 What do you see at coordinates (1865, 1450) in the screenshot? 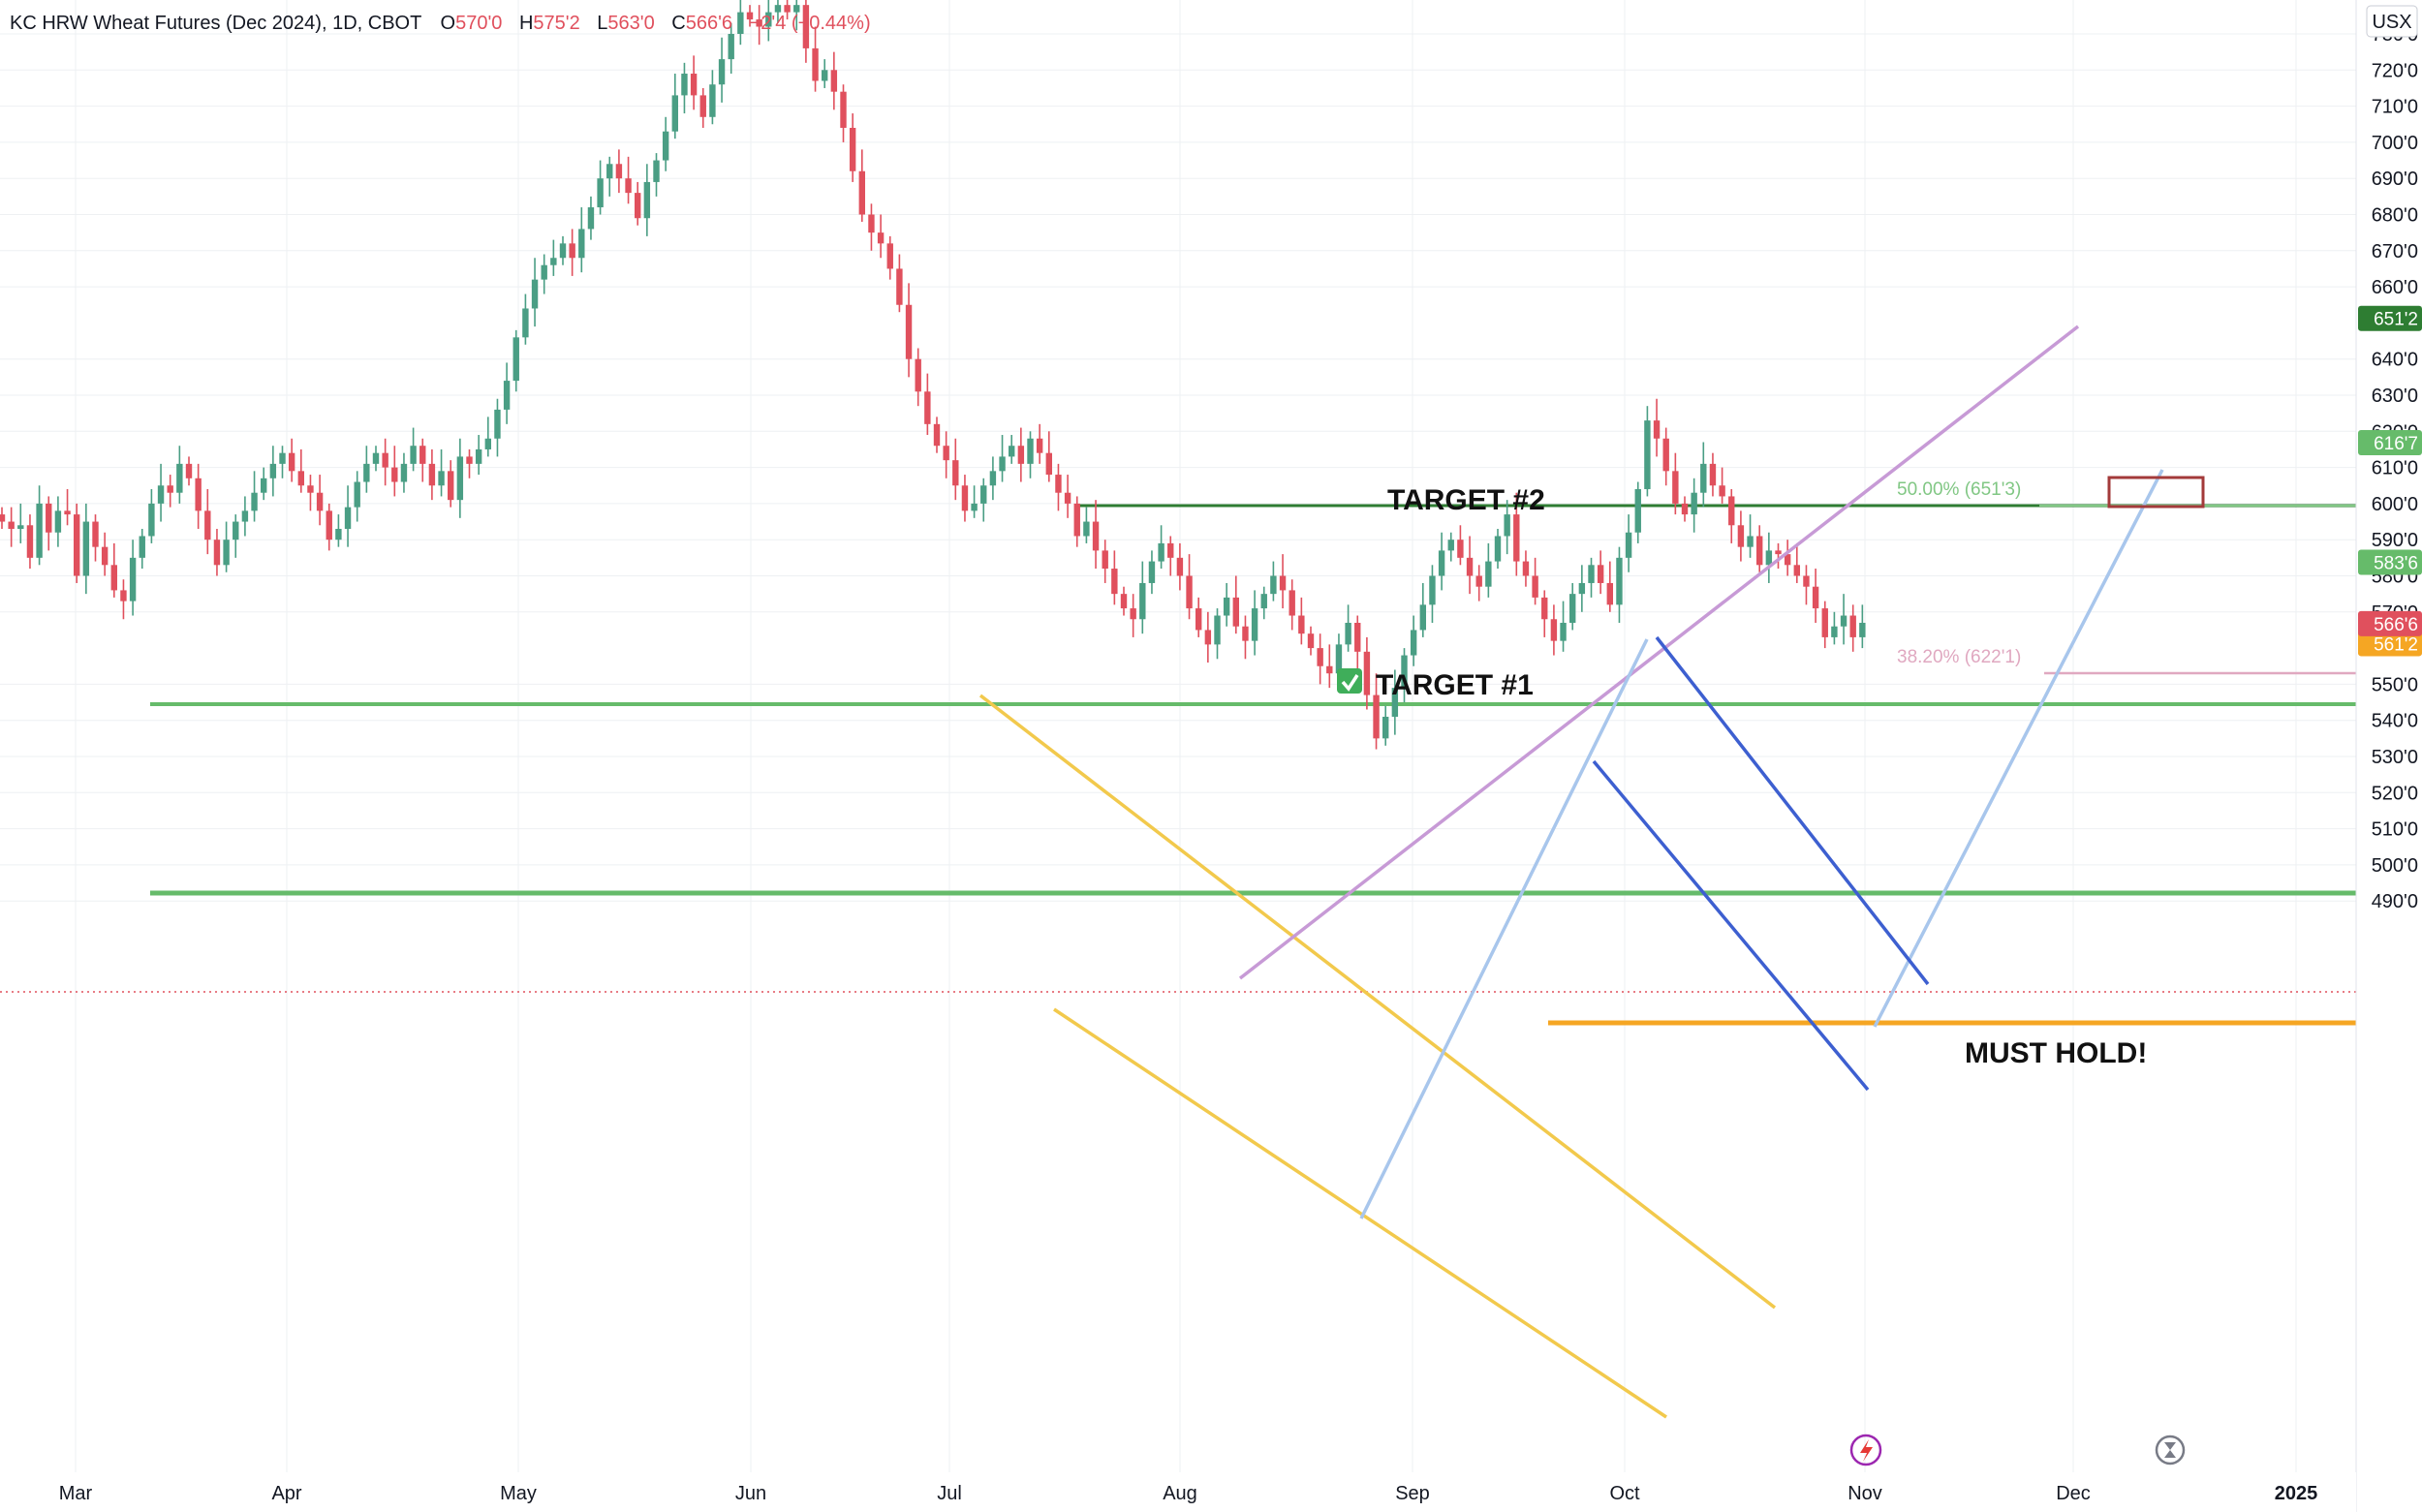
I see `lightning-icon` at bounding box center [1865, 1450].